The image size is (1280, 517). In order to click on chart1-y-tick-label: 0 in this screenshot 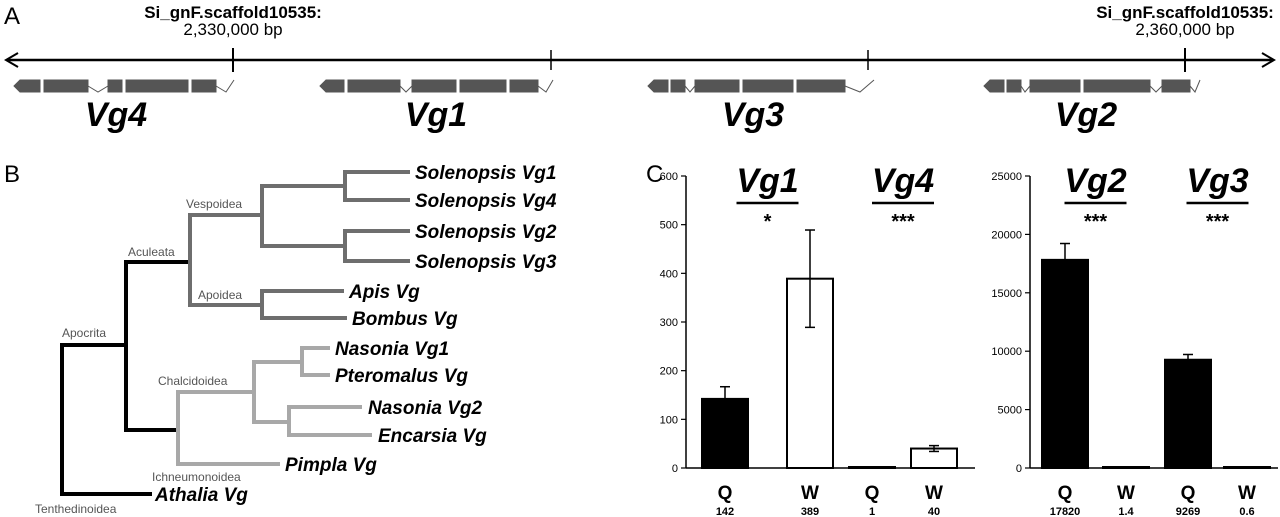, I will do `click(675, 469)`.